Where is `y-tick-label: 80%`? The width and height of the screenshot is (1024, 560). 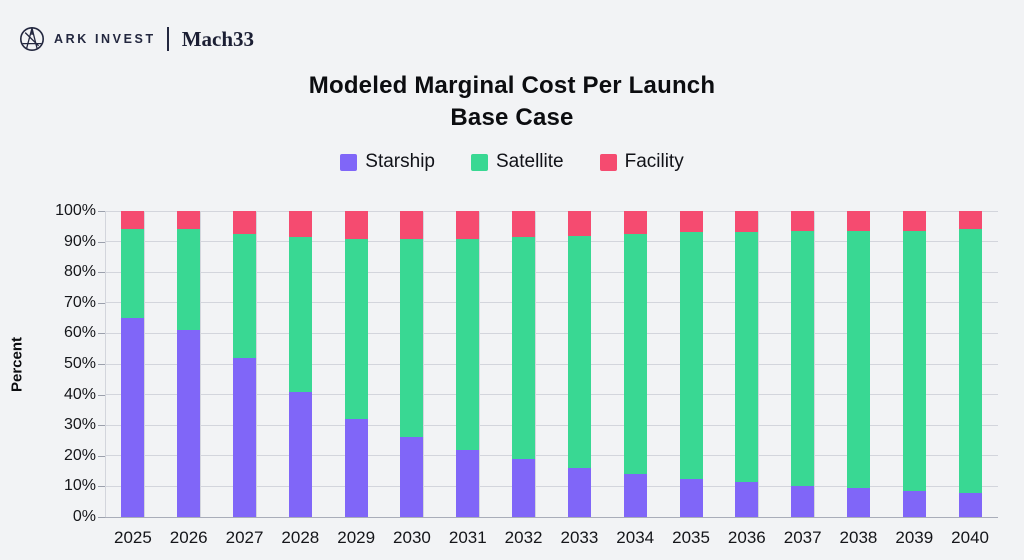 y-tick-label: 80% is located at coordinates (79, 272).